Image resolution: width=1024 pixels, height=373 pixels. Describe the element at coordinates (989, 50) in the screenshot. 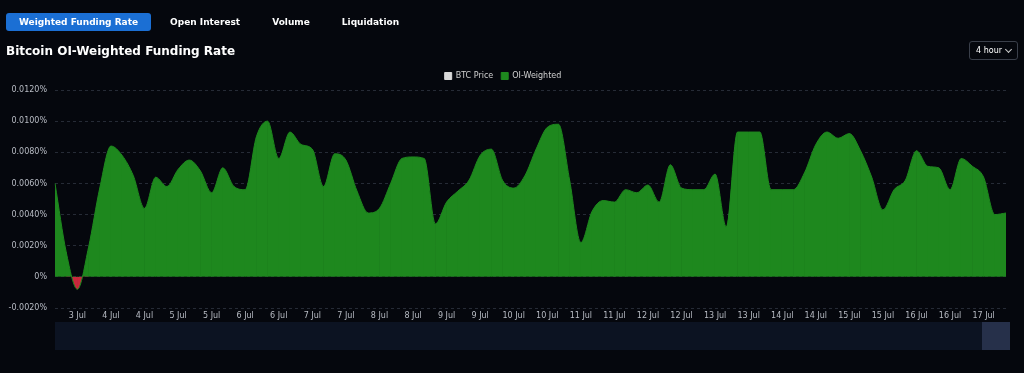

I see `text: 4 hour` at that location.